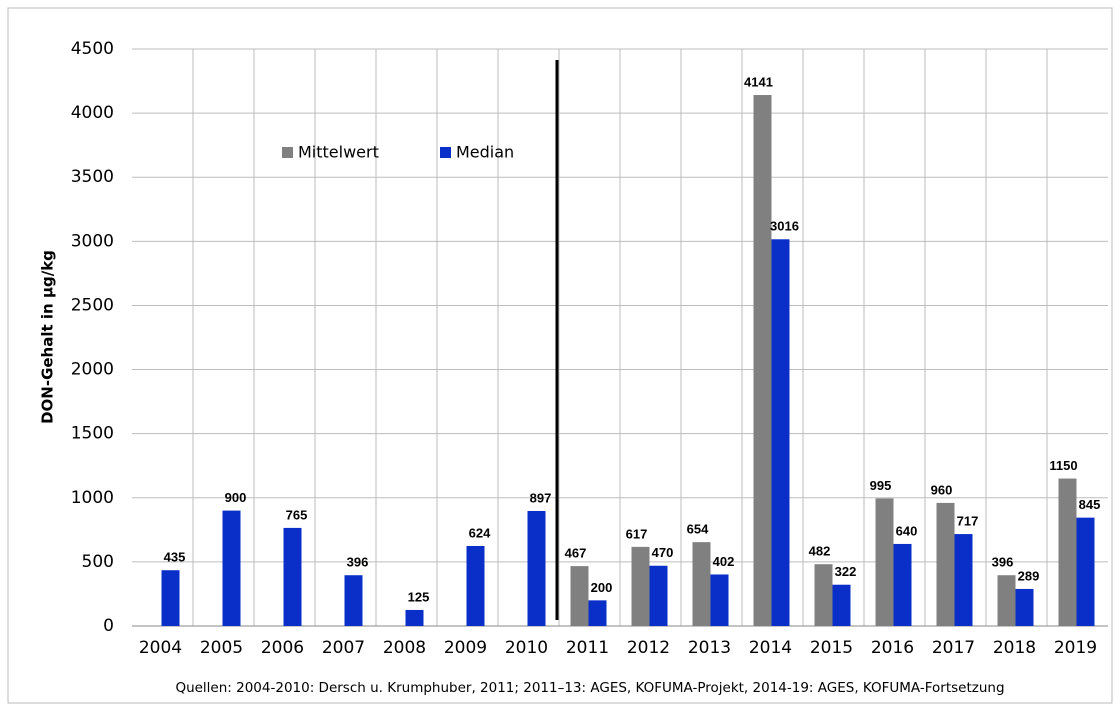 The height and width of the screenshot is (709, 1120). I want to click on x-tick-label: 2005, so click(221, 648).